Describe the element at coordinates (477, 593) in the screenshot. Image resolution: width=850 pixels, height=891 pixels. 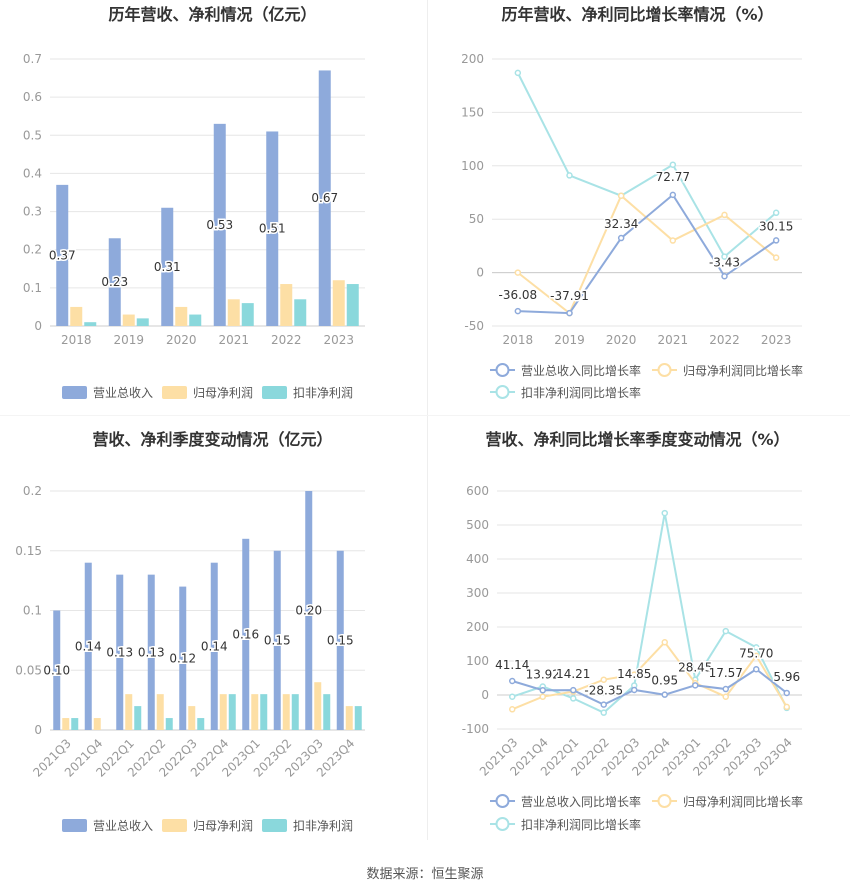
I see `y-tick-label: 300` at that location.